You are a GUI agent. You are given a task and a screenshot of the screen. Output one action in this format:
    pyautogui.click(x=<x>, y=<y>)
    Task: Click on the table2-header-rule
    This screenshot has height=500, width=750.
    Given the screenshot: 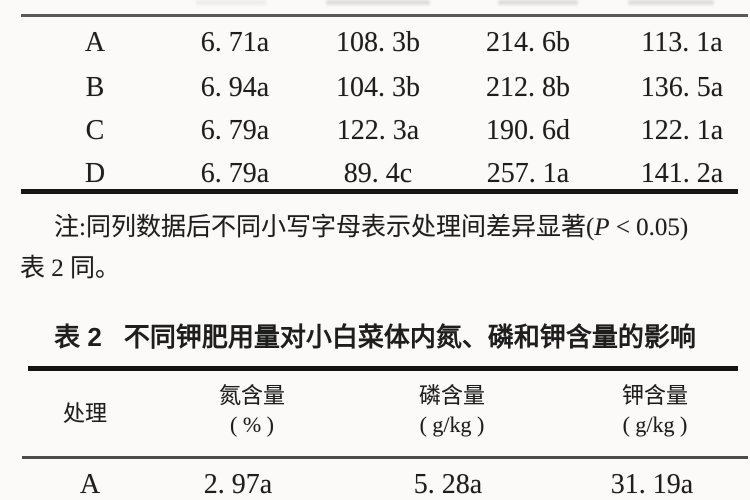 What is the action you would take?
    pyautogui.click(x=385, y=457)
    